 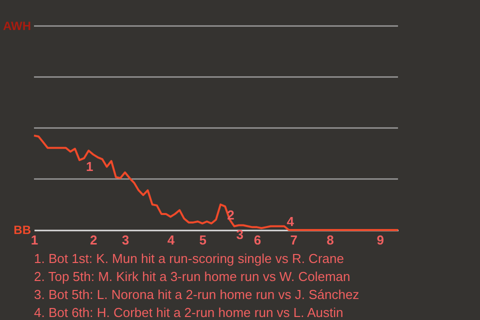 What do you see at coordinates (202, 240) in the screenshot?
I see `x-tick-label: 5` at bounding box center [202, 240].